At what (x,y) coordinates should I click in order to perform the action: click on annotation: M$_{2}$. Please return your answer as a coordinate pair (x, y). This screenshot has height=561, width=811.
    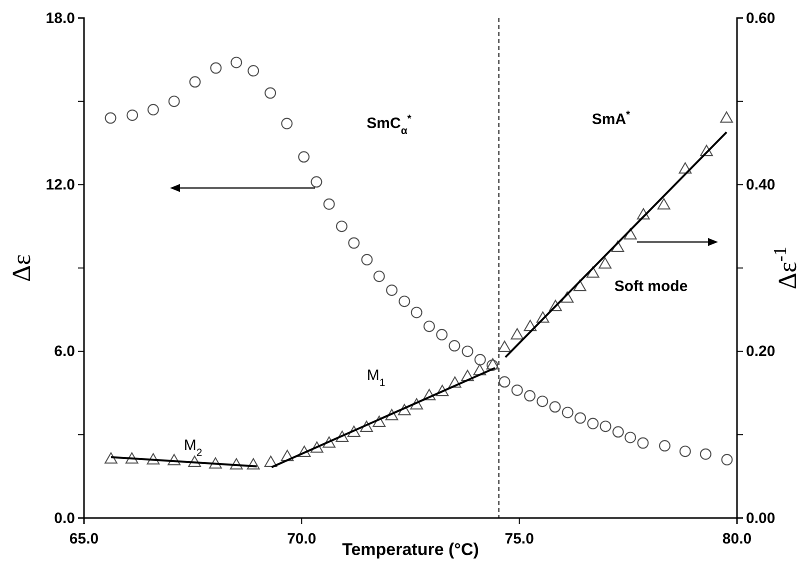
    Looking at the image, I should click on (193, 448).